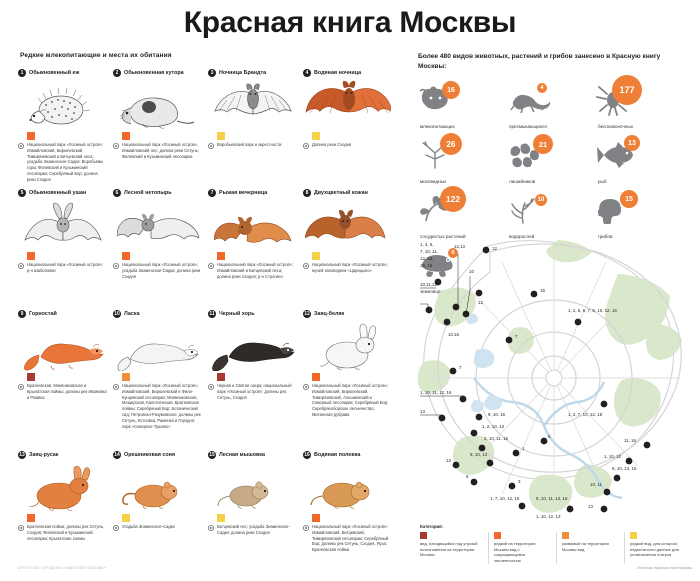 The height and width of the screenshot is (581, 700). Describe the element at coordinates (160, 376) in the screenshot. I see `animal-card: 10 Ласка Наци` at that location.